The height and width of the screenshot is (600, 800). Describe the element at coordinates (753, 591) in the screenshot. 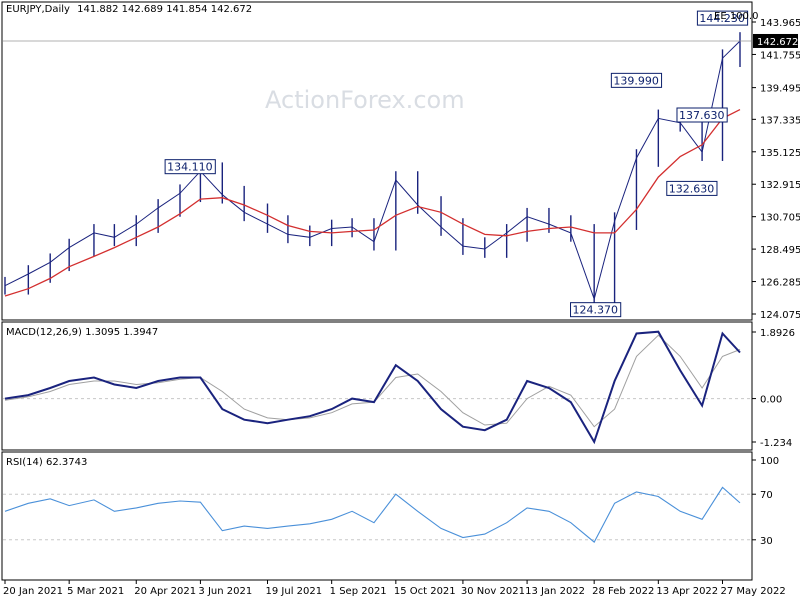

I see `x-tick-label: 27 May 2022` at that location.